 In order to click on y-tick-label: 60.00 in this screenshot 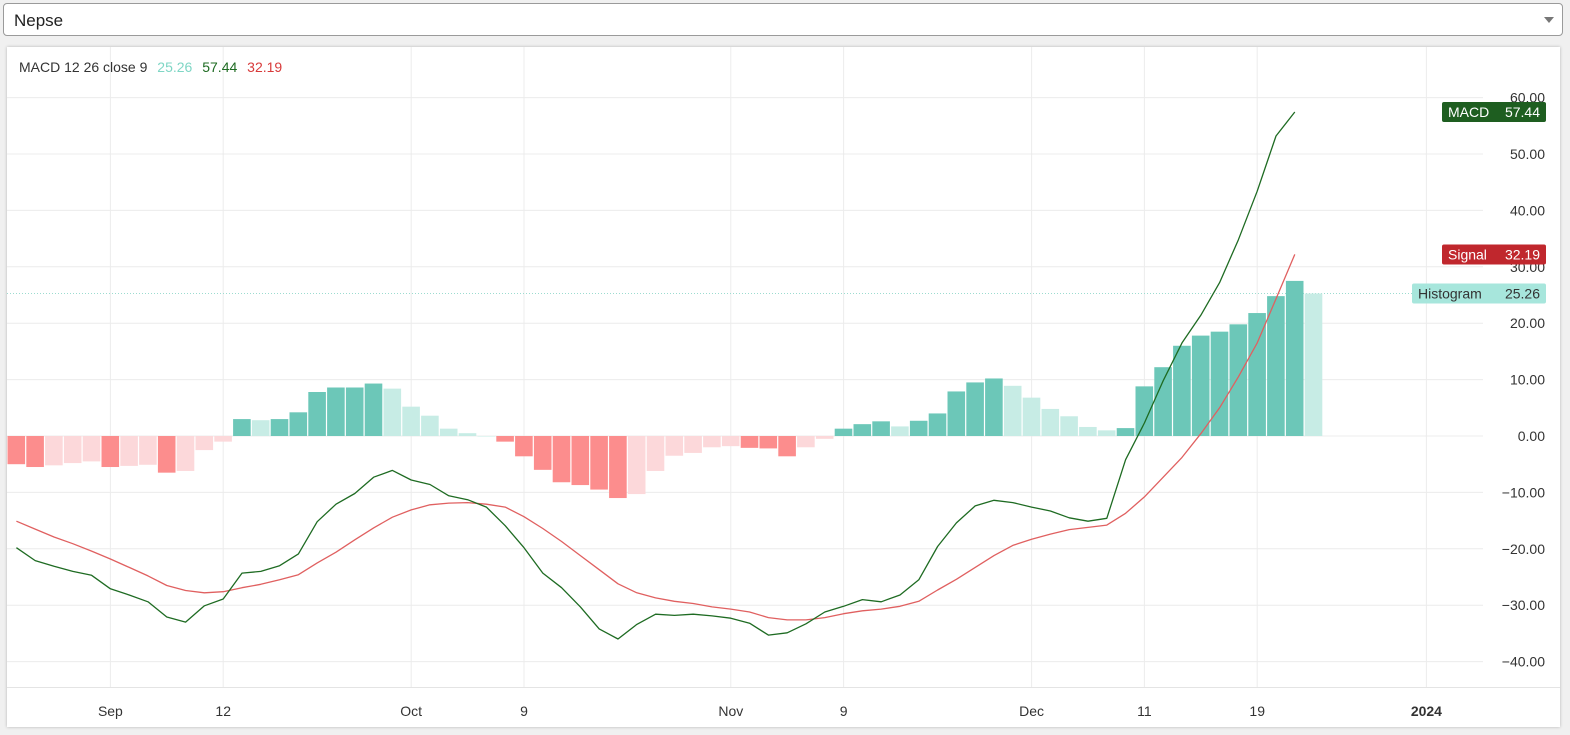, I will do `click(1527, 98)`.